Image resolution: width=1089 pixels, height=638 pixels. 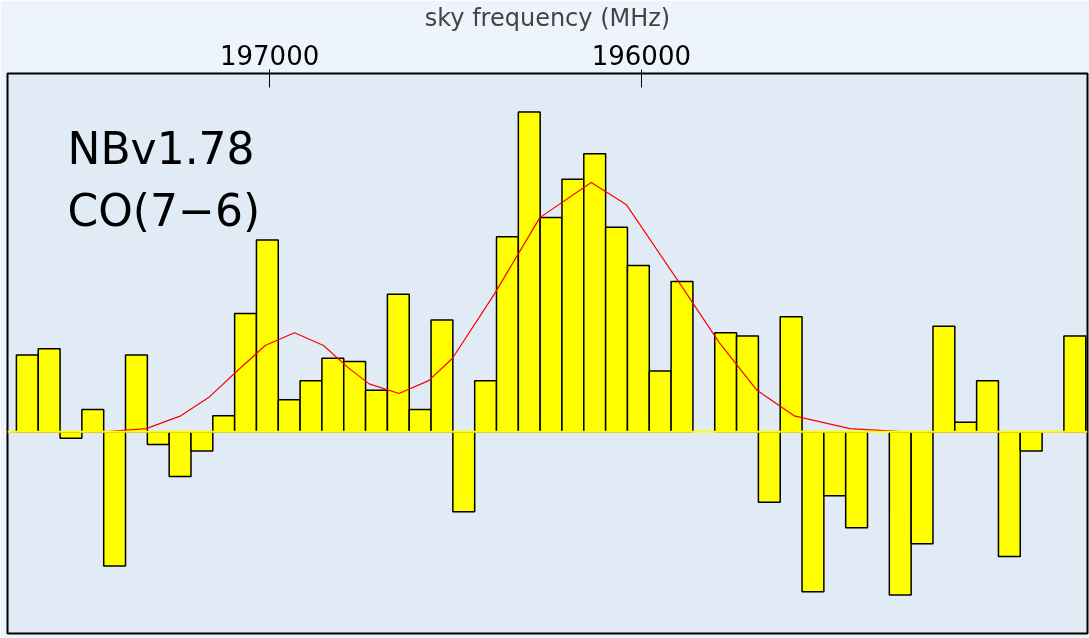 I want to click on annotation: CO(7−6), so click(x=164, y=210).